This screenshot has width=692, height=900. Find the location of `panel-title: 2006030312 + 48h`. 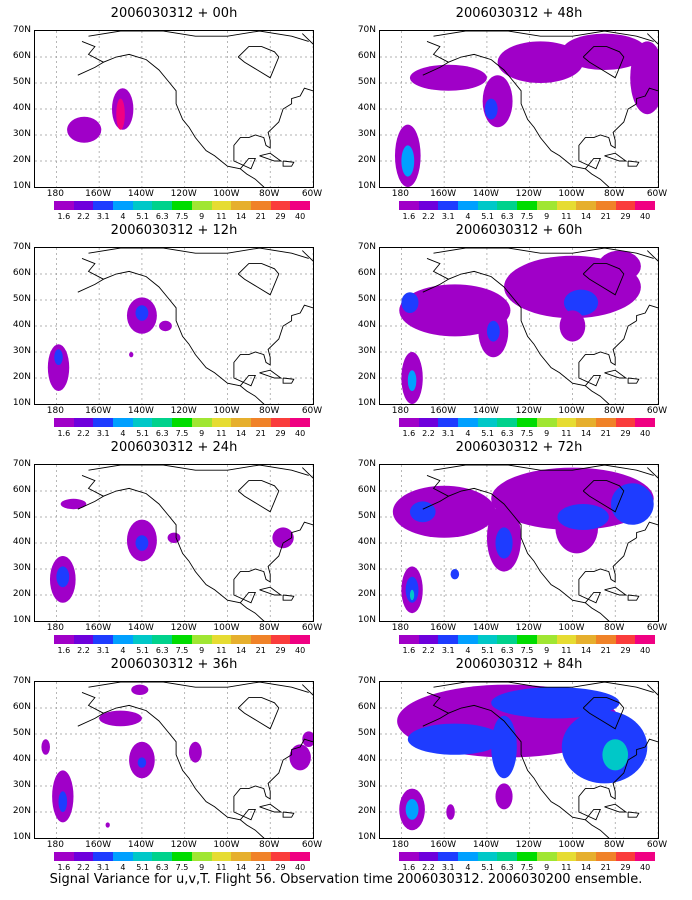

panel-title: 2006030312 + 48h is located at coordinates (519, 13).